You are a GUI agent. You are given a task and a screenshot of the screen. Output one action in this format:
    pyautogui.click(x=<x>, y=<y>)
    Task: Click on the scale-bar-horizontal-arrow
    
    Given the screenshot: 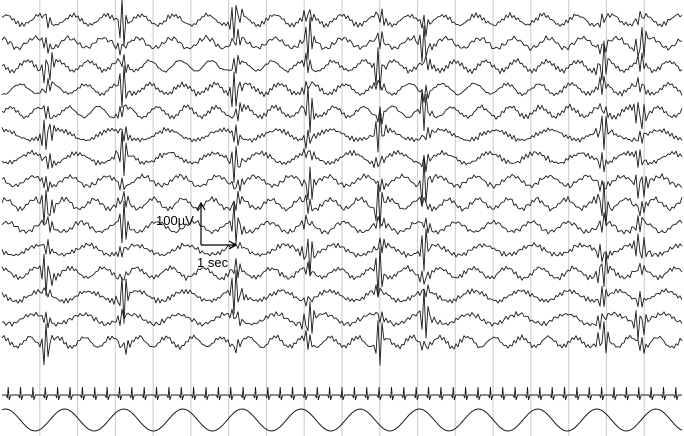 What is the action you would take?
    pyautogui.click(x=219, y=245)
    